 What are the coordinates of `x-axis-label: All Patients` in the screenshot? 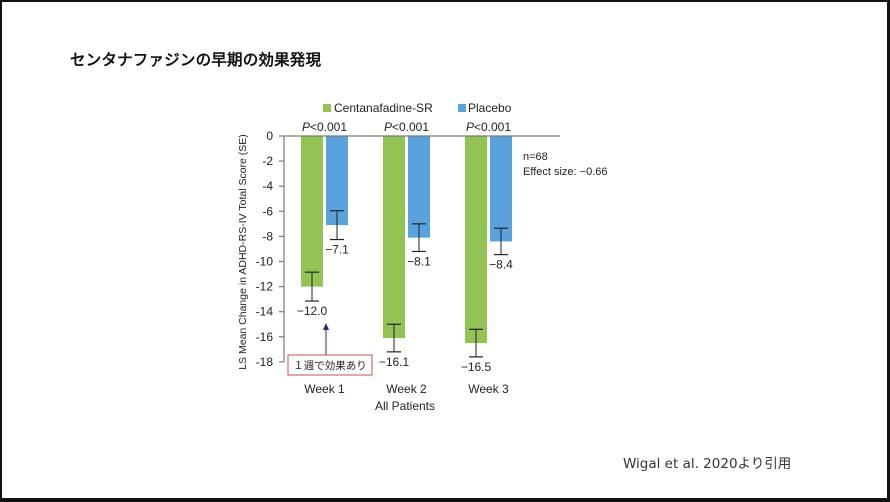 It's located at (405, 406).